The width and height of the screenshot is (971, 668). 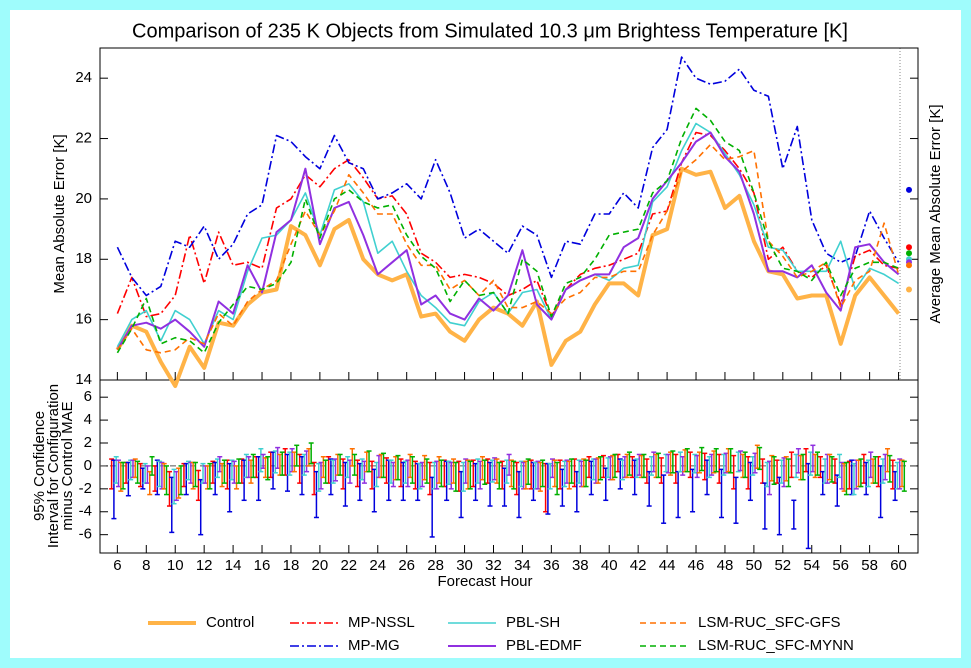 I want to click on y2-axis-label: Average Mean Absolute Error [K], so click(x=935, y=213).